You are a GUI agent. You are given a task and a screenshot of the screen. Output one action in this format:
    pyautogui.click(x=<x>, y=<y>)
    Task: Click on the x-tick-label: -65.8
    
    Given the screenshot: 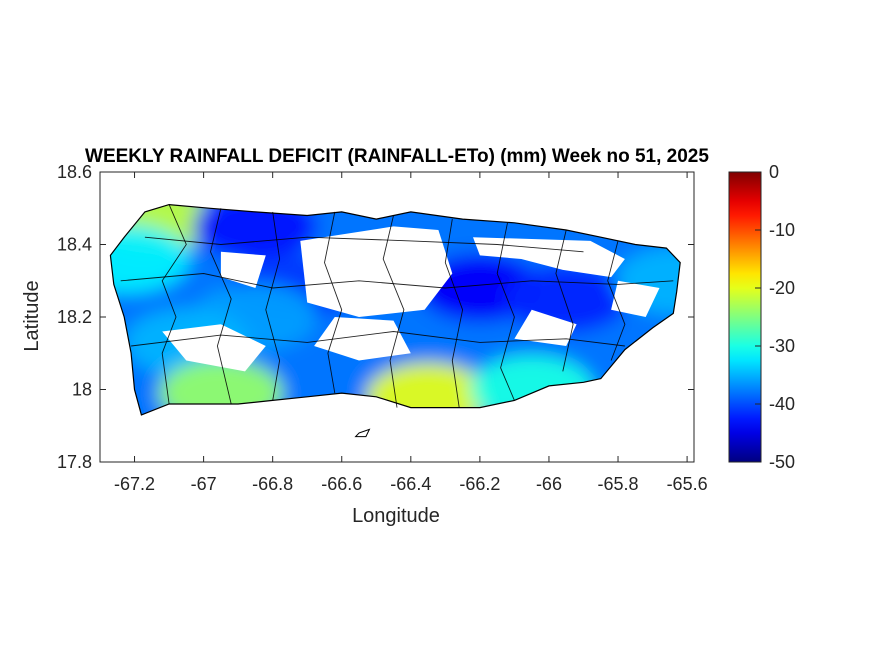 What is the action you would take?
    pyautogui.click(x=618, y=484)
    